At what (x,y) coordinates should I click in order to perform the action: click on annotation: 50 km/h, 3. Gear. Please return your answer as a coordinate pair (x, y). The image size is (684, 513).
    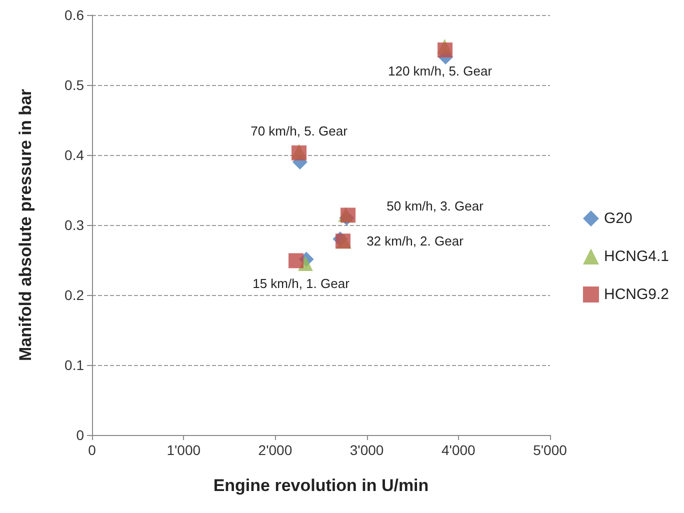
    Looking at the image, I should click on (435, 206).